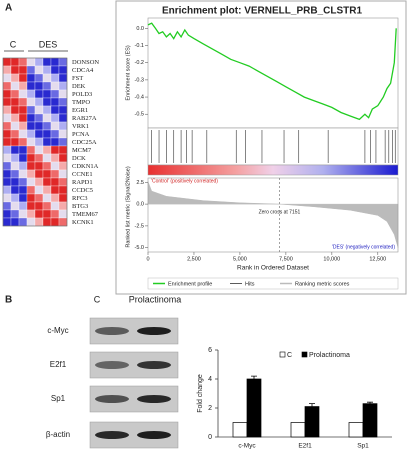 This screenshot has width=408, height=456. What do you see at coordinates (77, 78) in the screenshot?
I see `gene-label: FST` at bounding box center [77, 78].